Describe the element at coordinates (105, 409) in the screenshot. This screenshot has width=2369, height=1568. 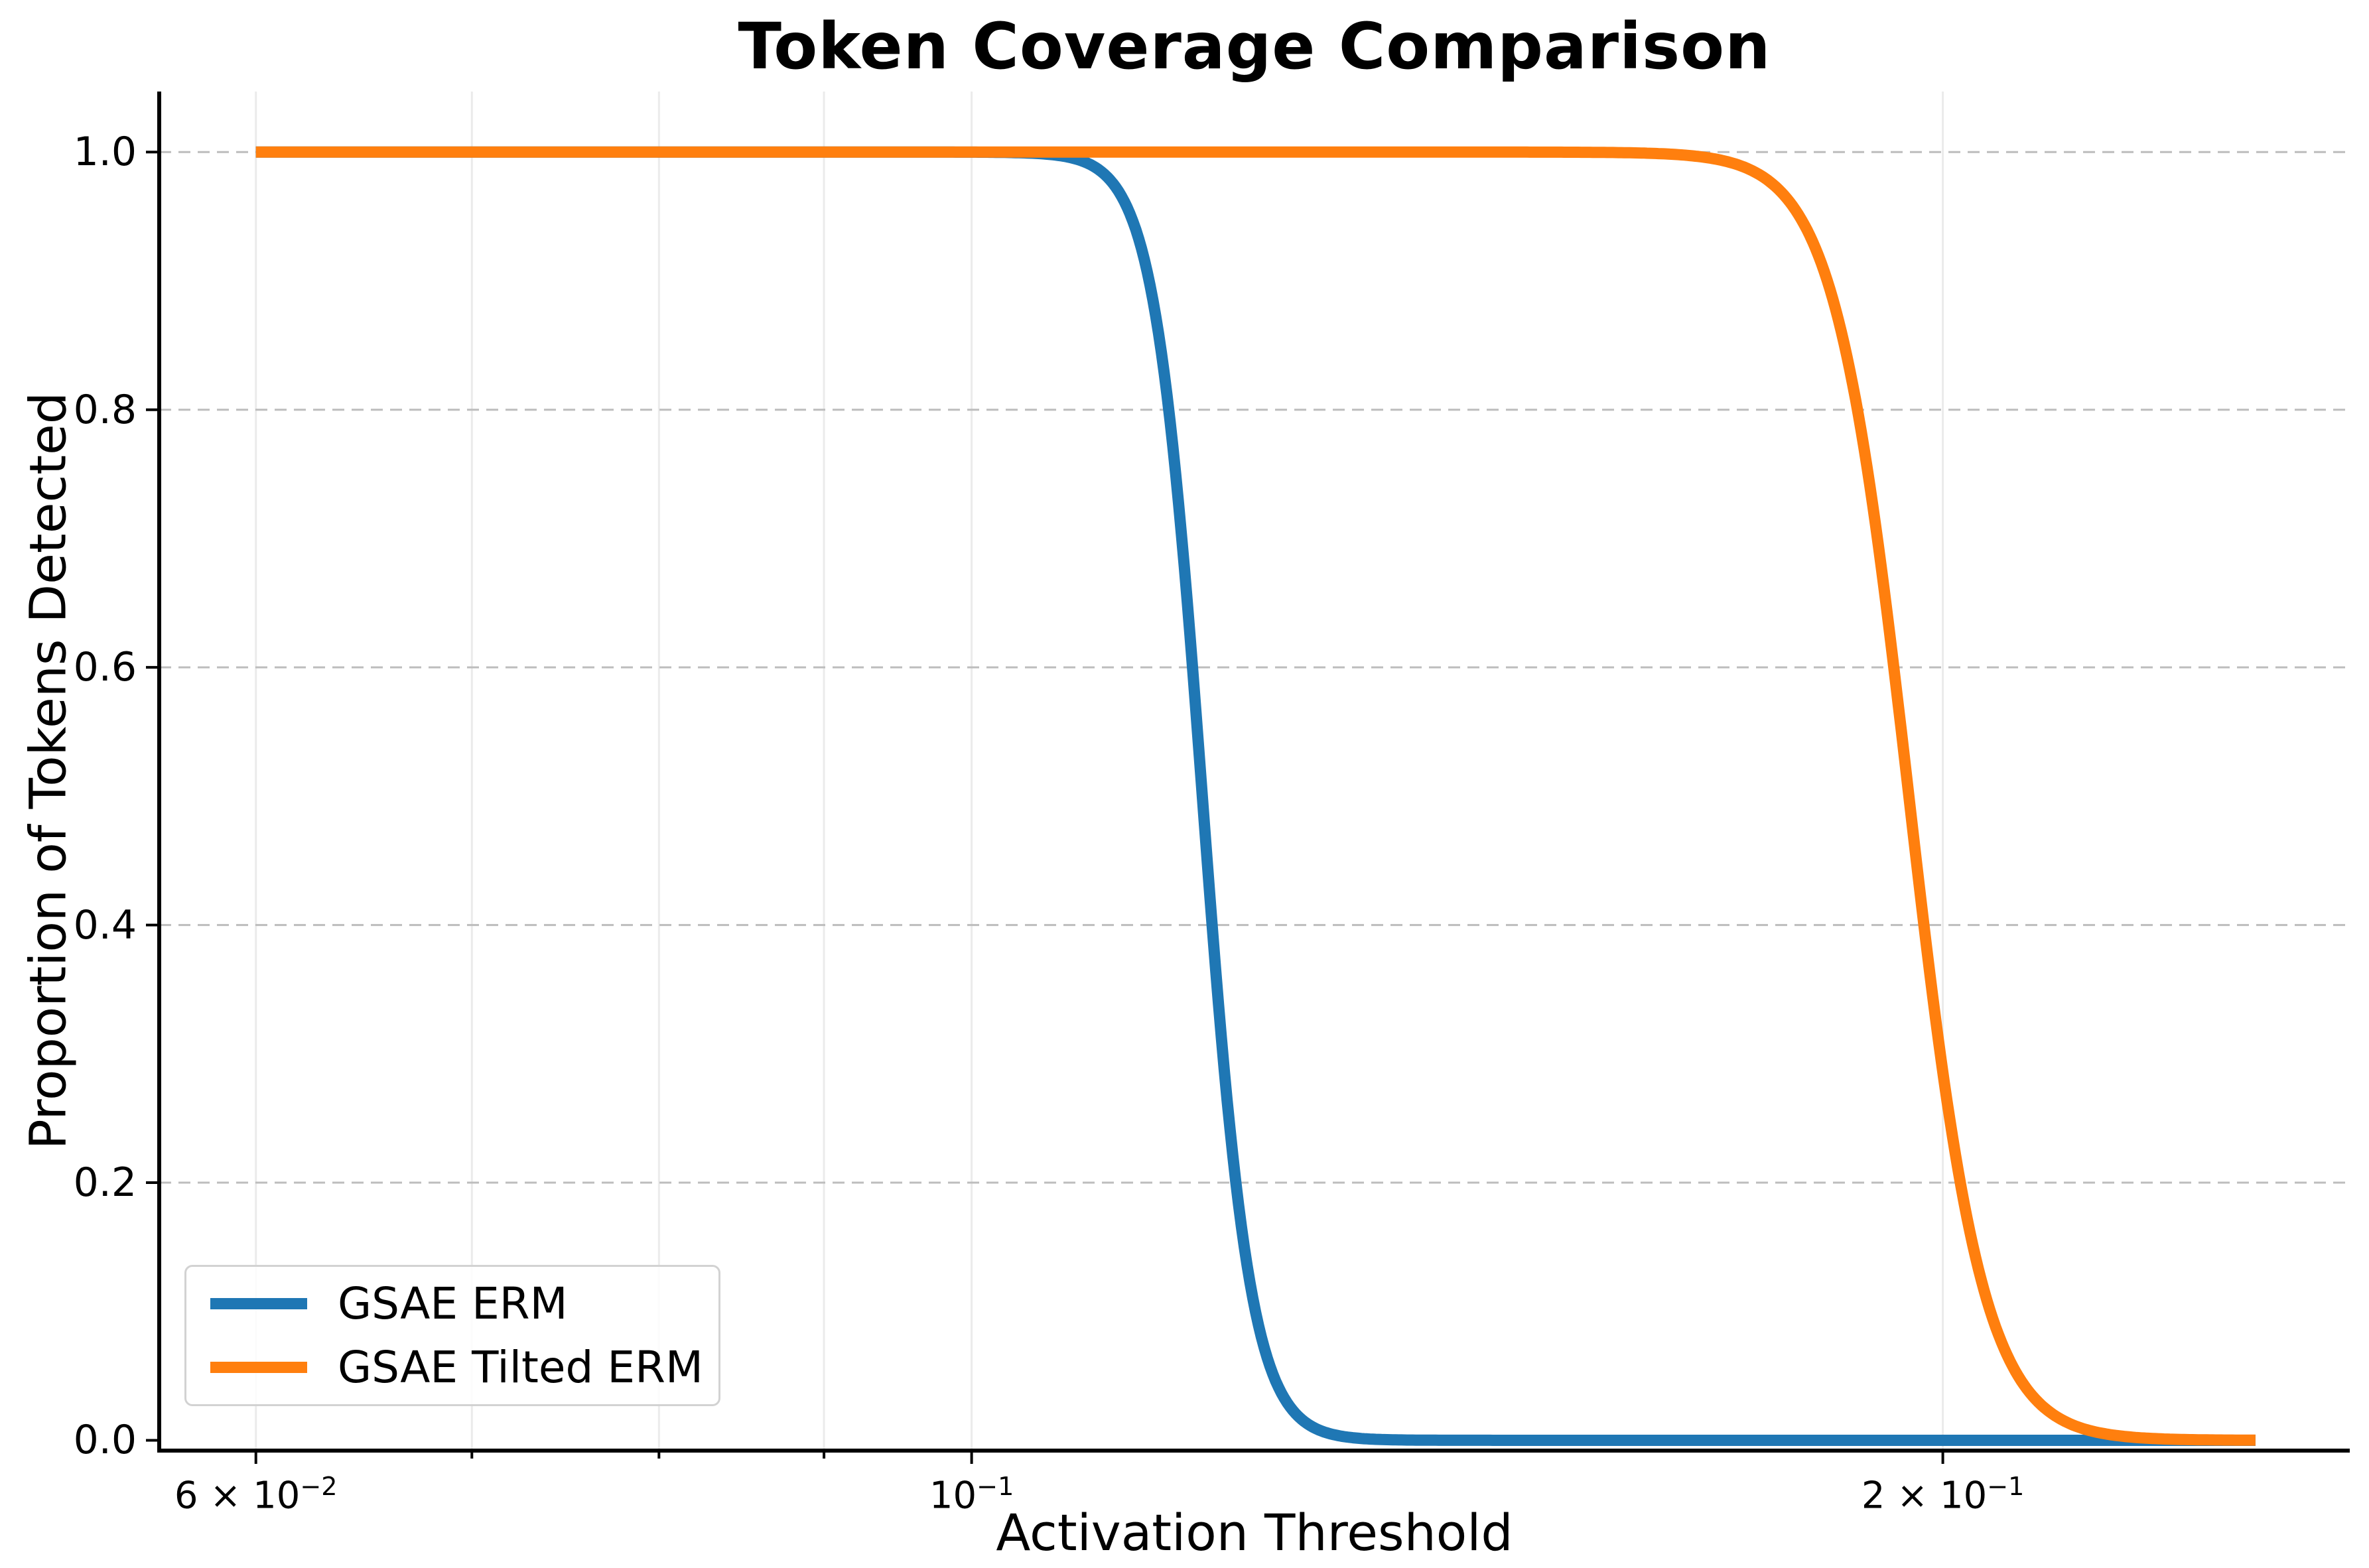
I see `y-tick-label-0.8: 0.8` at that location.